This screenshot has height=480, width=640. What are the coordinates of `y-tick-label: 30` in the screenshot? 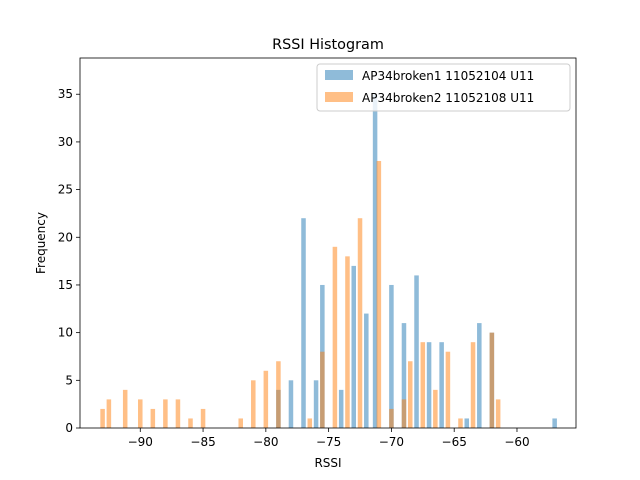 It's located at (65, 142).